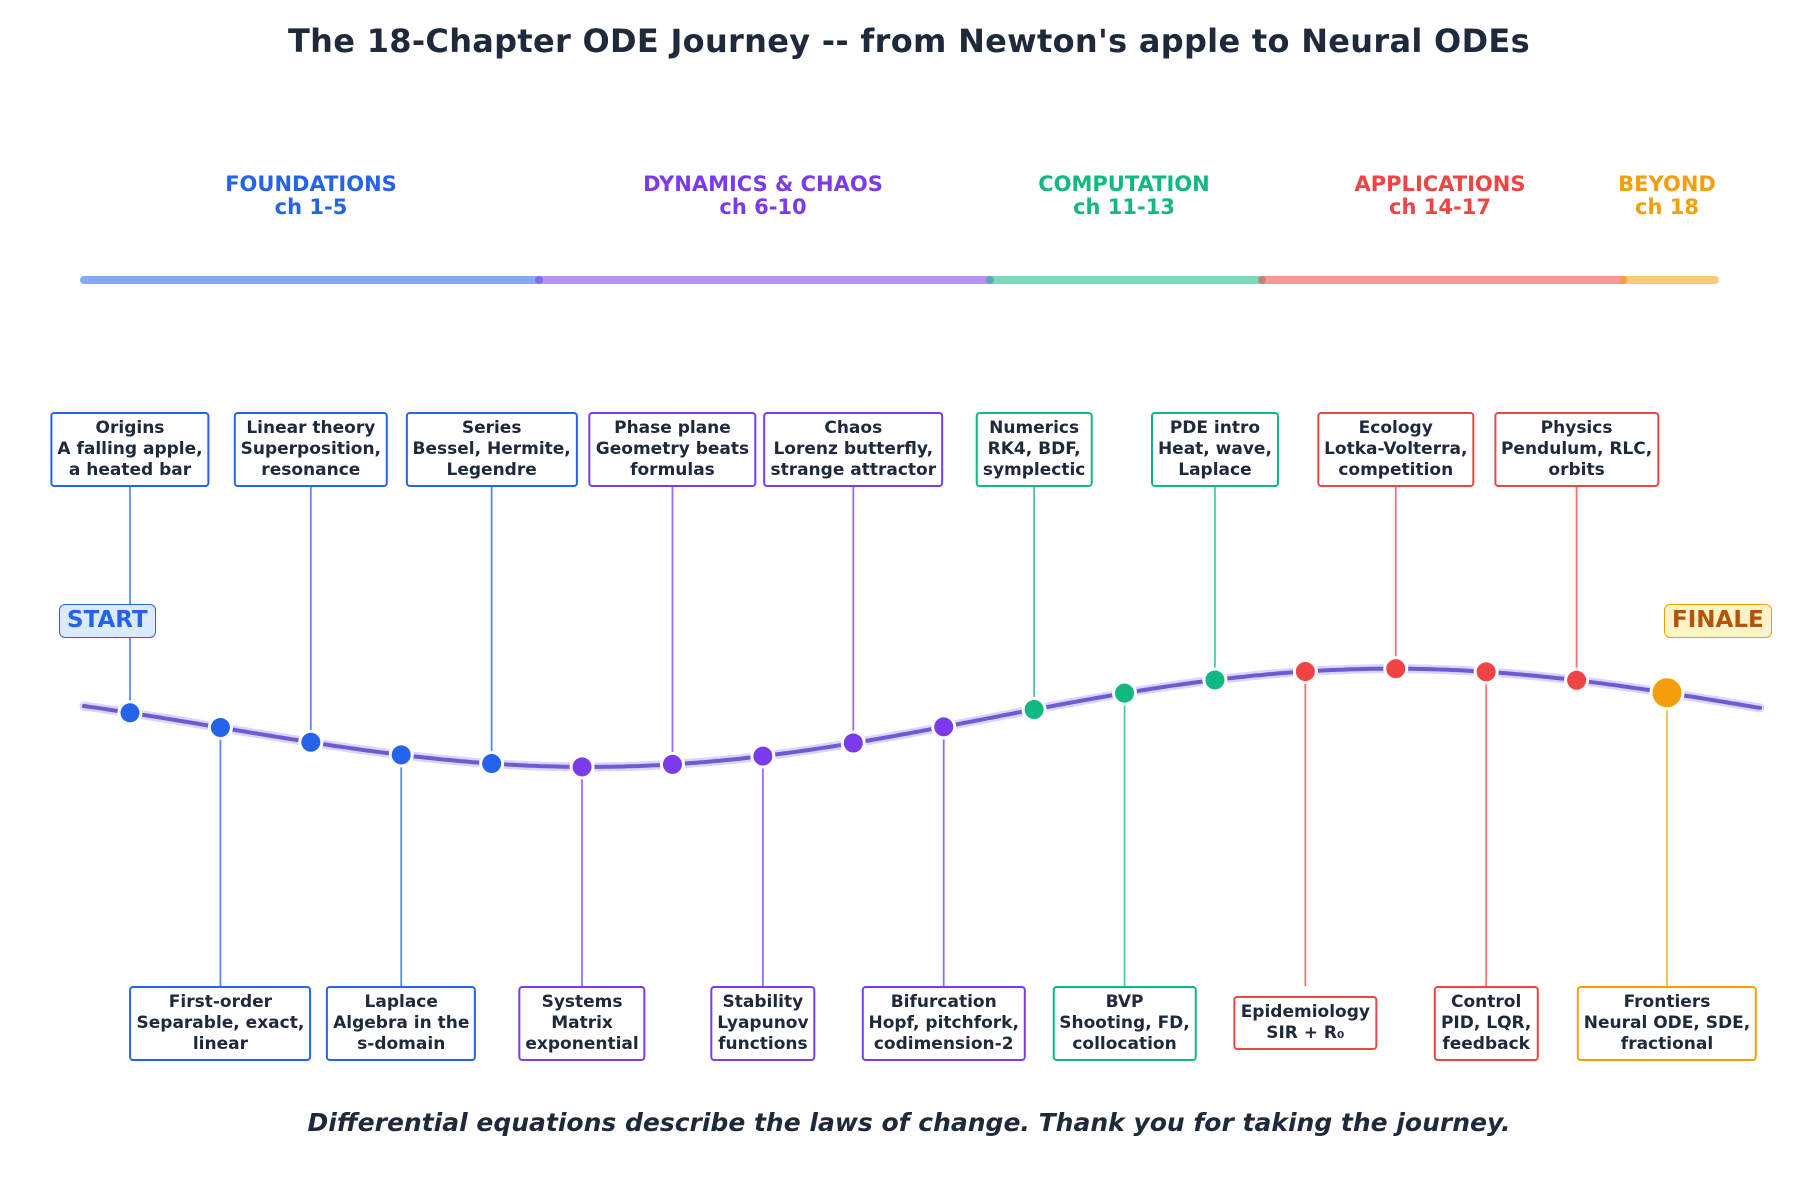 Image resolution: width=1818 pixels, height=1184 pixels. I want to click on chapter-detail: feedback, so click(1486, 1044).